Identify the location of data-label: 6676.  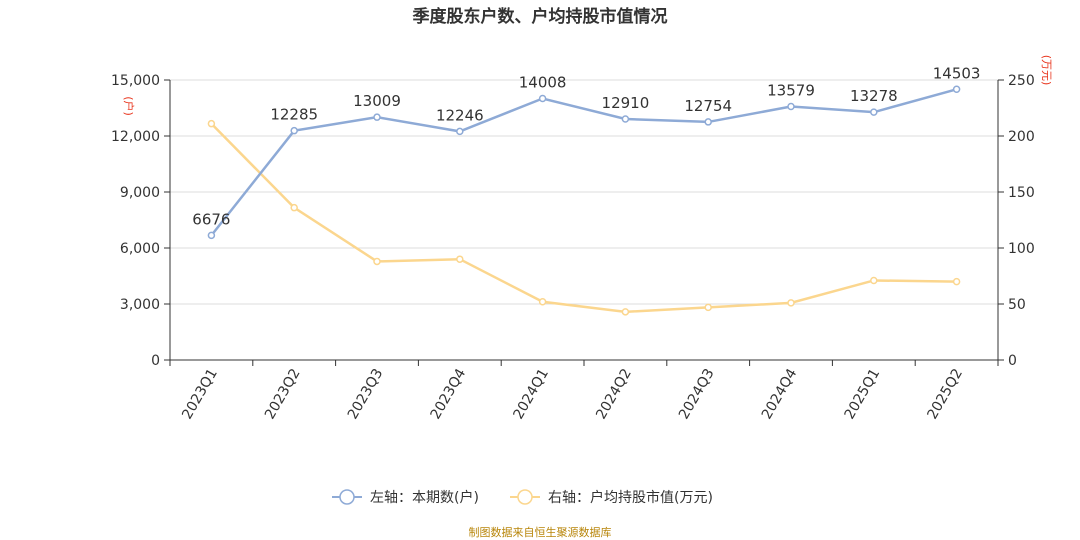
(211, 219).